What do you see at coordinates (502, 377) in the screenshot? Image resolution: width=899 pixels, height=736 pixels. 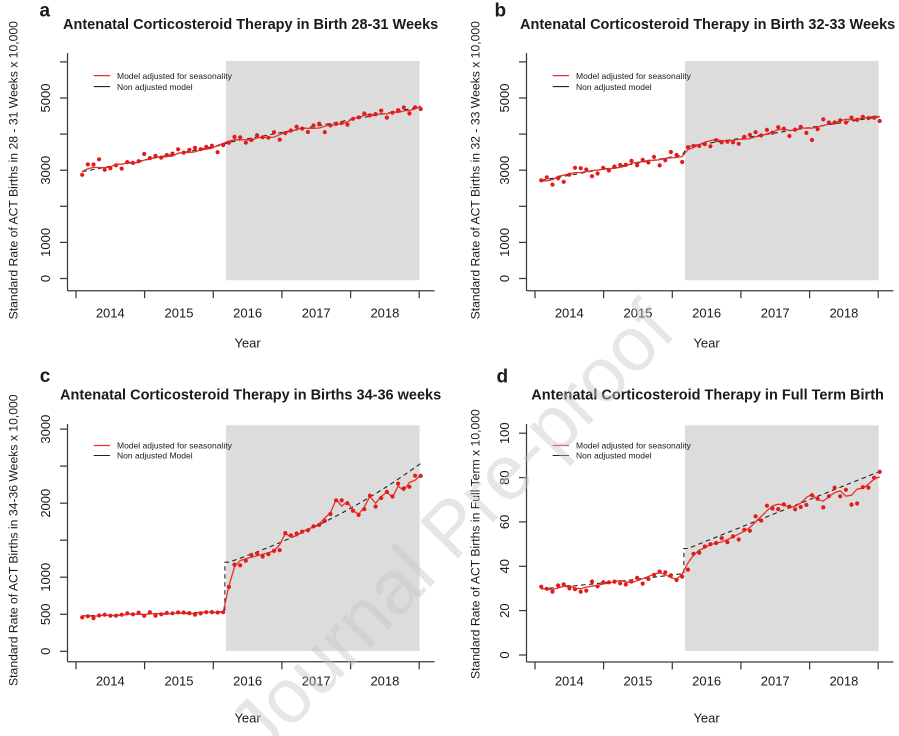 I see `svg-text: d` at bounding box center [502, 377].